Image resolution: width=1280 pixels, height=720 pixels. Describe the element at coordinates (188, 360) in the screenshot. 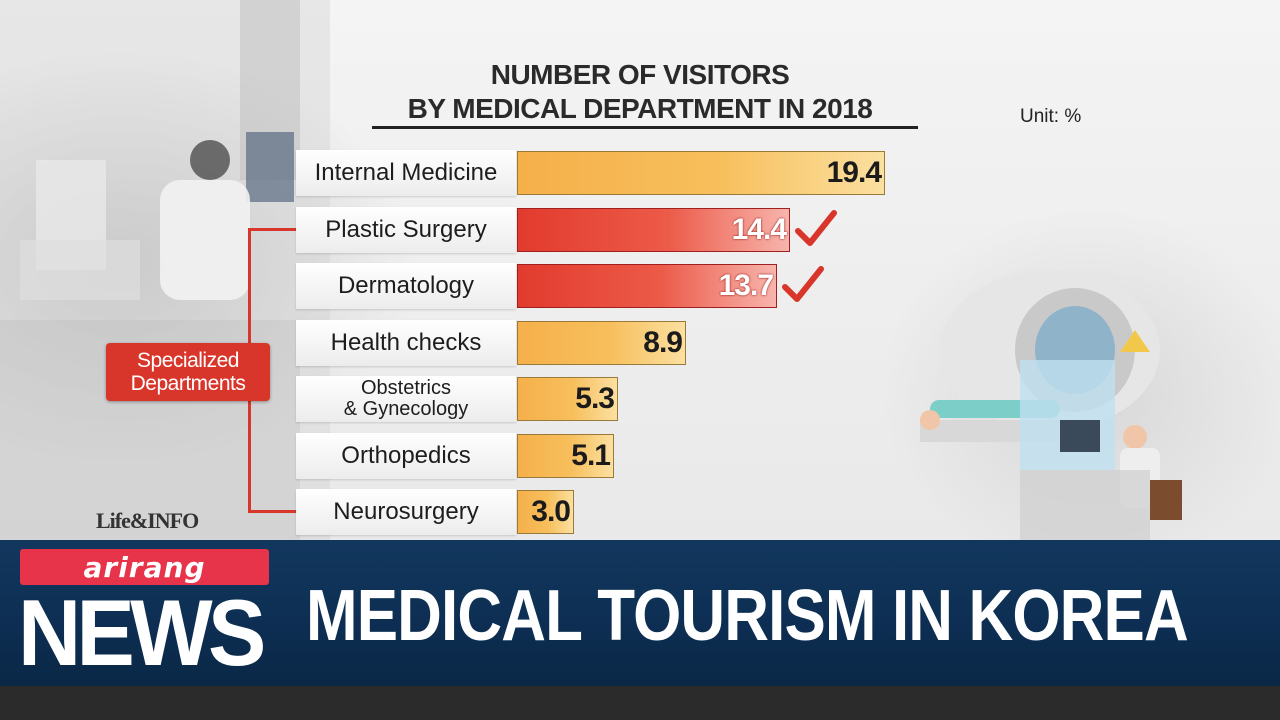

I see `specialized-label-line-1: Specialized` at that location.